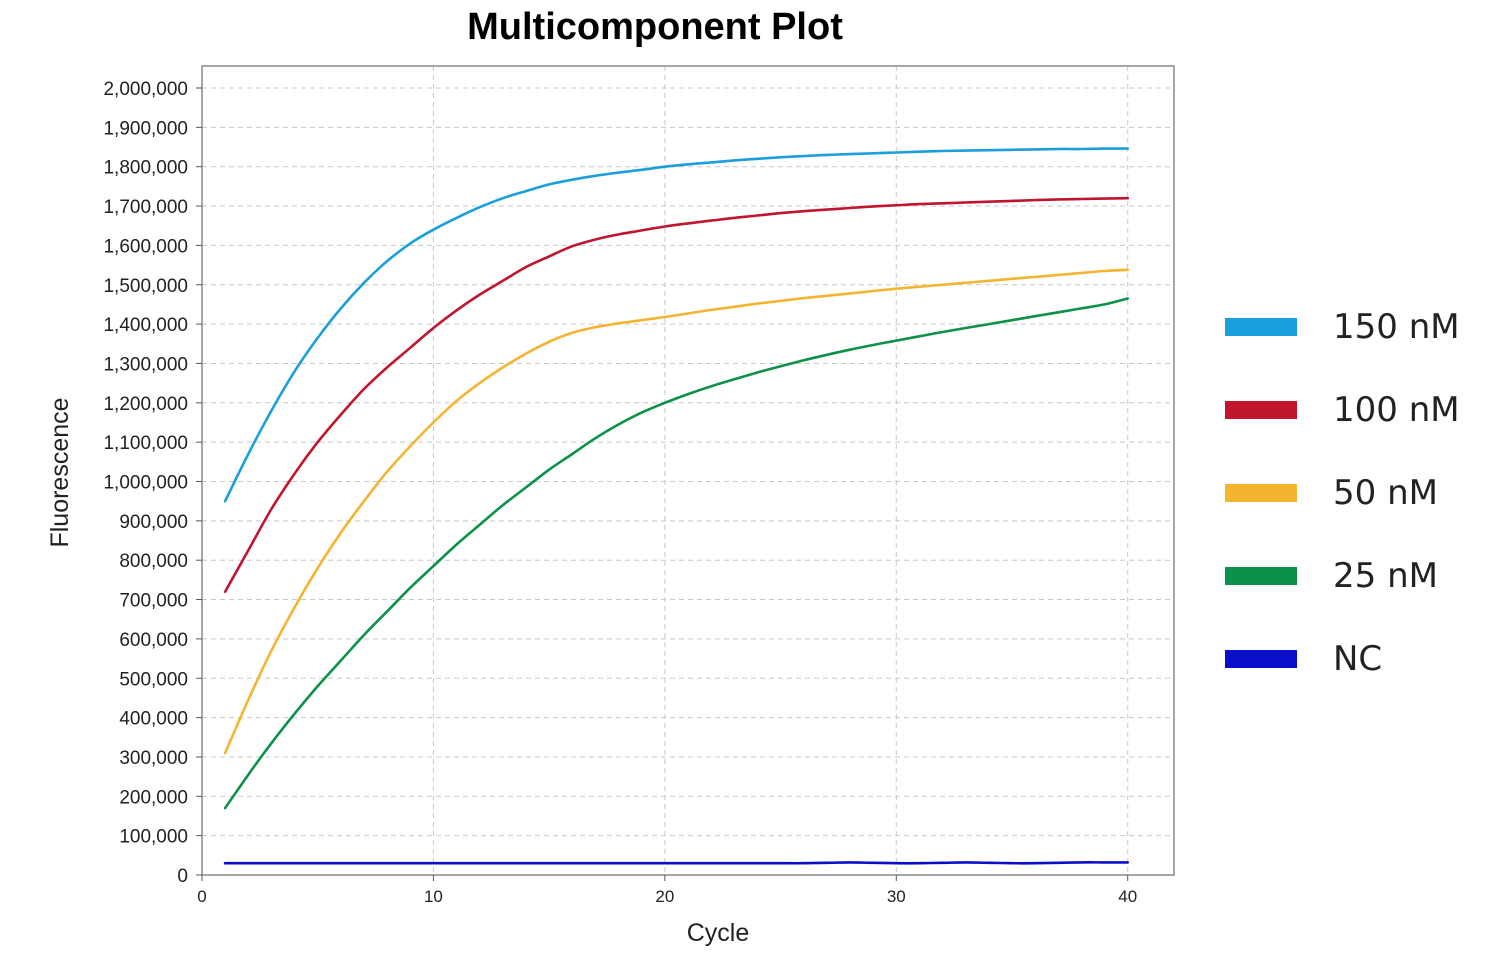 Image resolution: width=1492 pixels, height=968 pixels. What do you see at coordinates (1396, 409) in the screenshot?
I see `legend-label: 100 nM` at bounding box center [1396, 409].